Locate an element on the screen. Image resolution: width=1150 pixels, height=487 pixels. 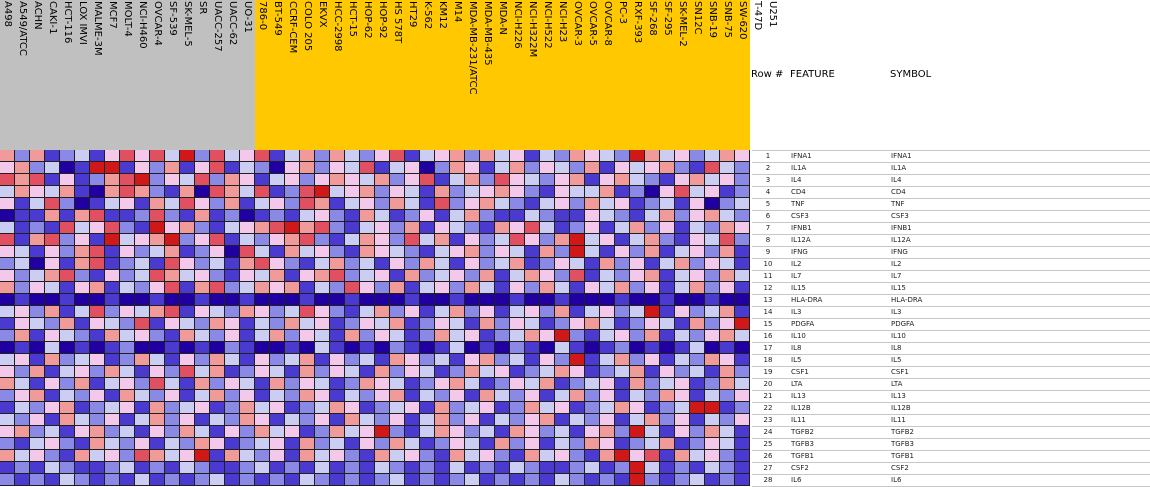
column-label: MDA-N is located at coordinates (502, 75).